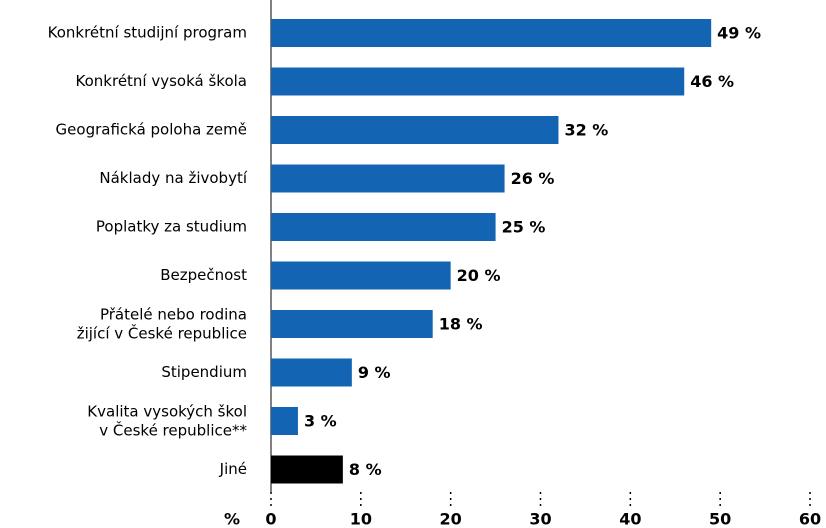 The width and height of the screenshot is (826, 528). I want to click on x-axis-label: %, so click(232, 519).